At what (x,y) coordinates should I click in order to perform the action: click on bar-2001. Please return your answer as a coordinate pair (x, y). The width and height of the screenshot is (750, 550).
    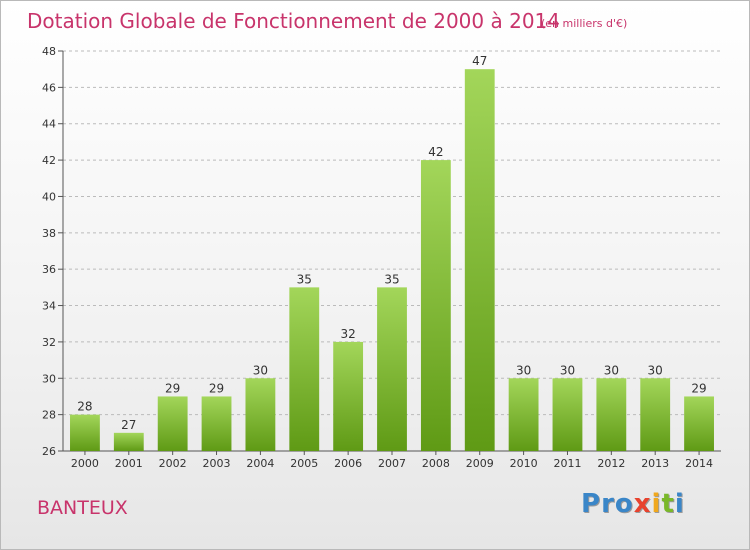
    Looking at the image, I should click on (128, 441).